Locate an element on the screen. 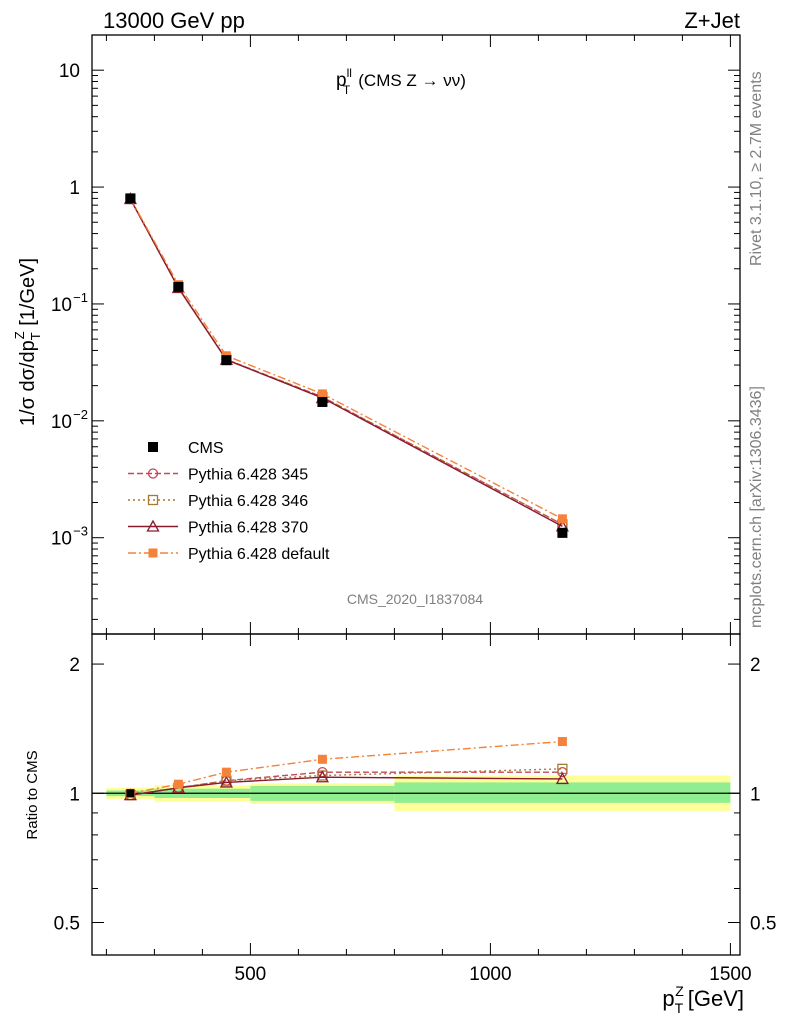 This screenshot has height=1024, width=786. ratio-y-tick-label: 0.5 is located at coordinates (67, 923).